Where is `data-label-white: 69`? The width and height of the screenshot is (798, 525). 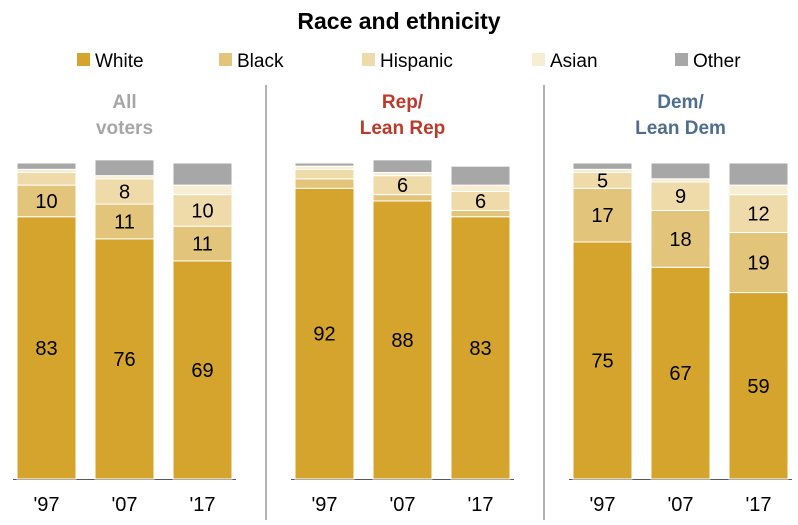 data-label-white: 69 is located at coordinates (202, 371).